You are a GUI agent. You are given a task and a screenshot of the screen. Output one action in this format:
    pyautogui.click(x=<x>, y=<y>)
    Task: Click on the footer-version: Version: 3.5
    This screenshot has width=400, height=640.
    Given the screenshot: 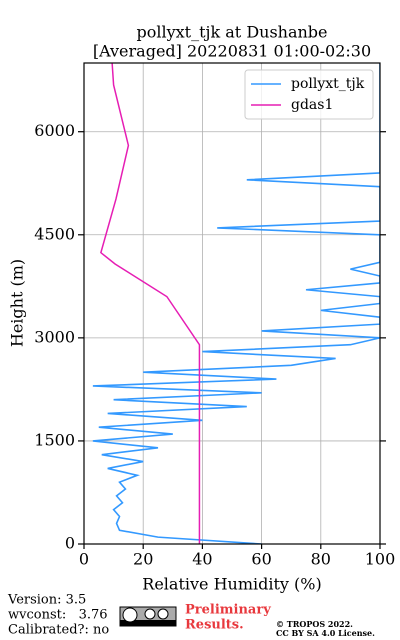 What is the action you would take?
    pyautogui.click(x=46, y=600)
    